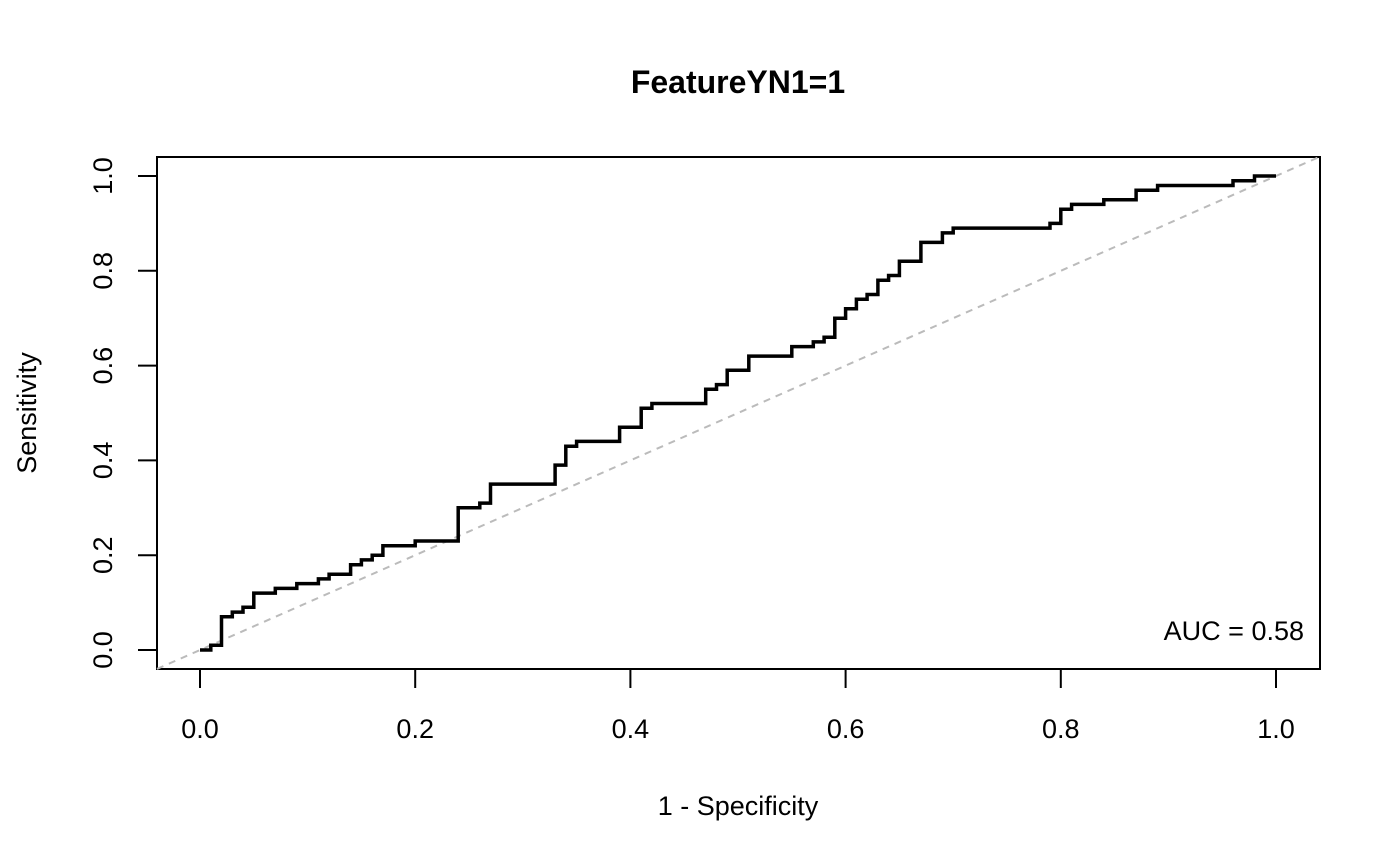 The height and width of the screenshot is (865, 1400). Describe the element at coordinates (200, 729) in the screenshot. I see `x-tick-label: 0.0` at that location.